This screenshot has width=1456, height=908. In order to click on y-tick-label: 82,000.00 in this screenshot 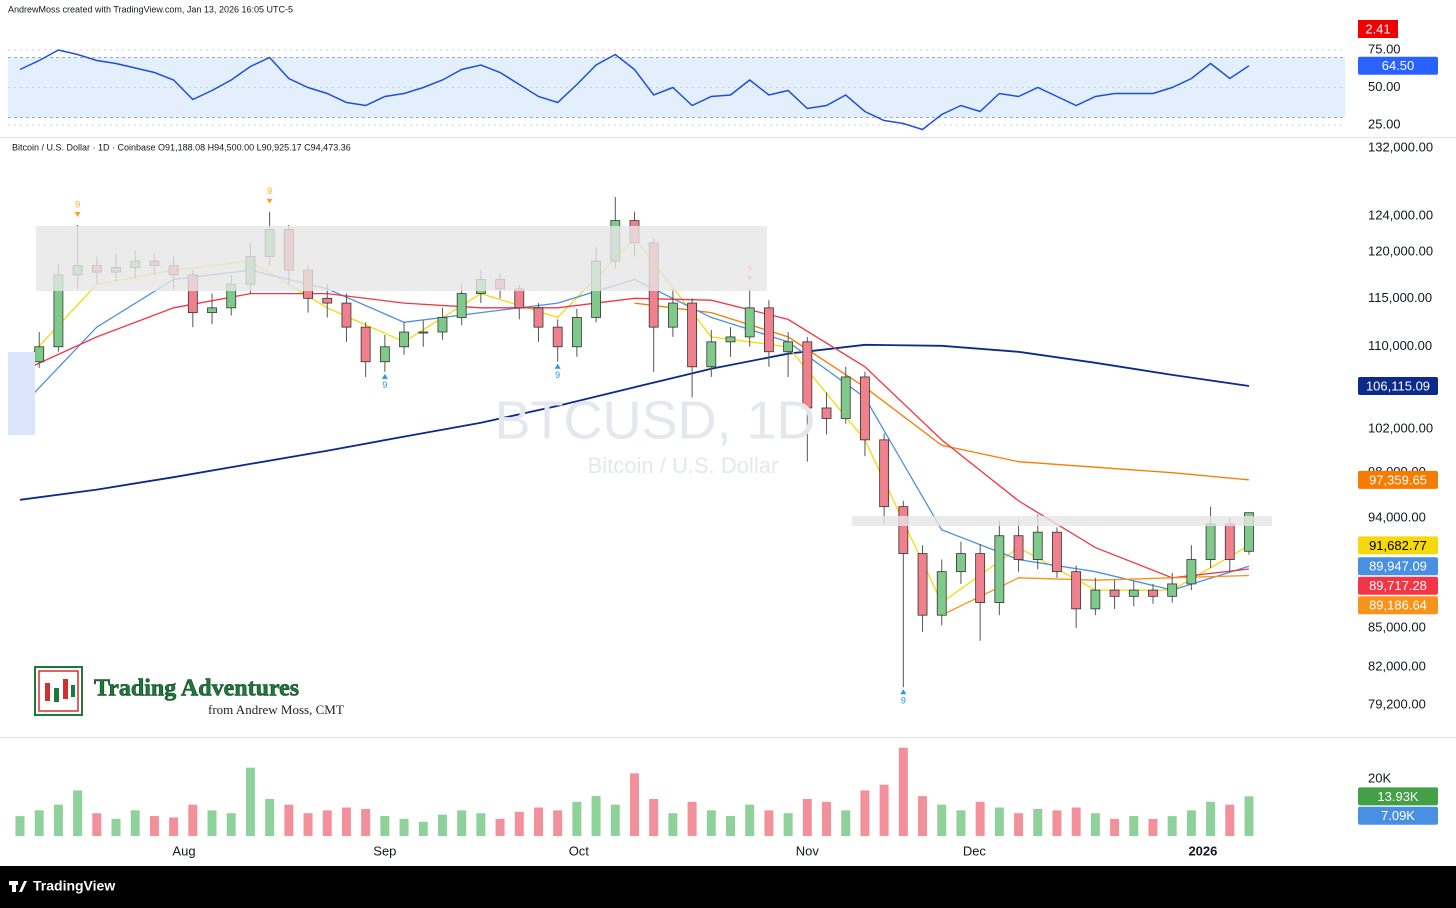, I will do `click(1397, 666)`.